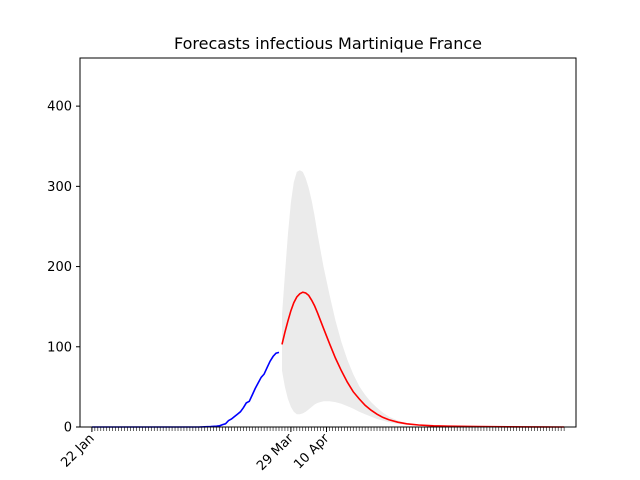 The image size is (640, 480). I want to click on y-tick-label: 100, so click(59, 347).